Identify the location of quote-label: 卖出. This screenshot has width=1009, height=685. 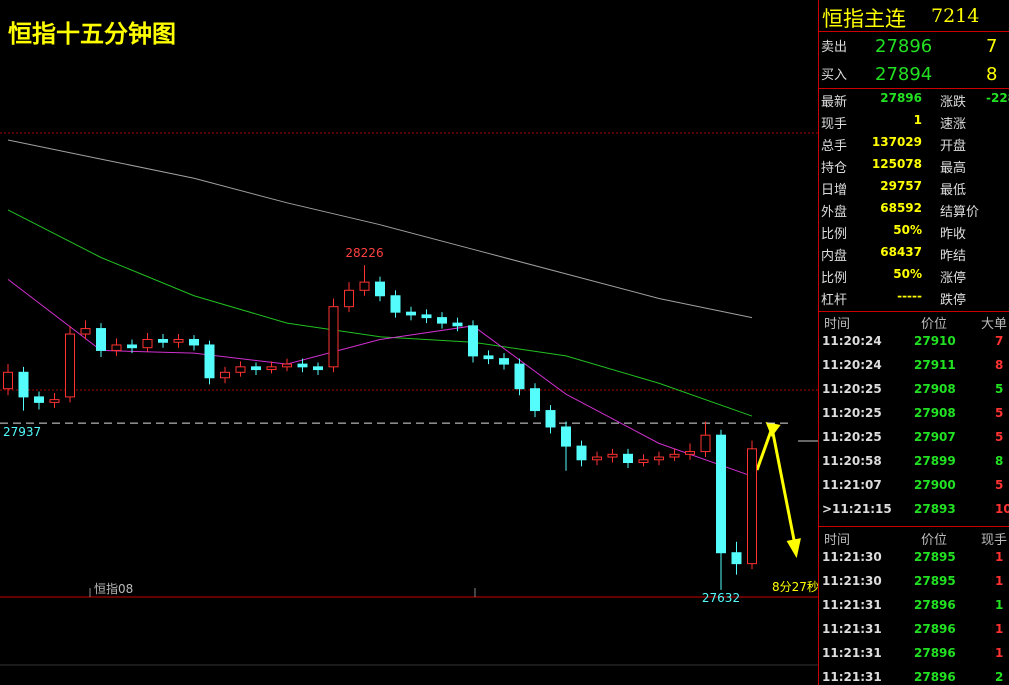
(834, 47).